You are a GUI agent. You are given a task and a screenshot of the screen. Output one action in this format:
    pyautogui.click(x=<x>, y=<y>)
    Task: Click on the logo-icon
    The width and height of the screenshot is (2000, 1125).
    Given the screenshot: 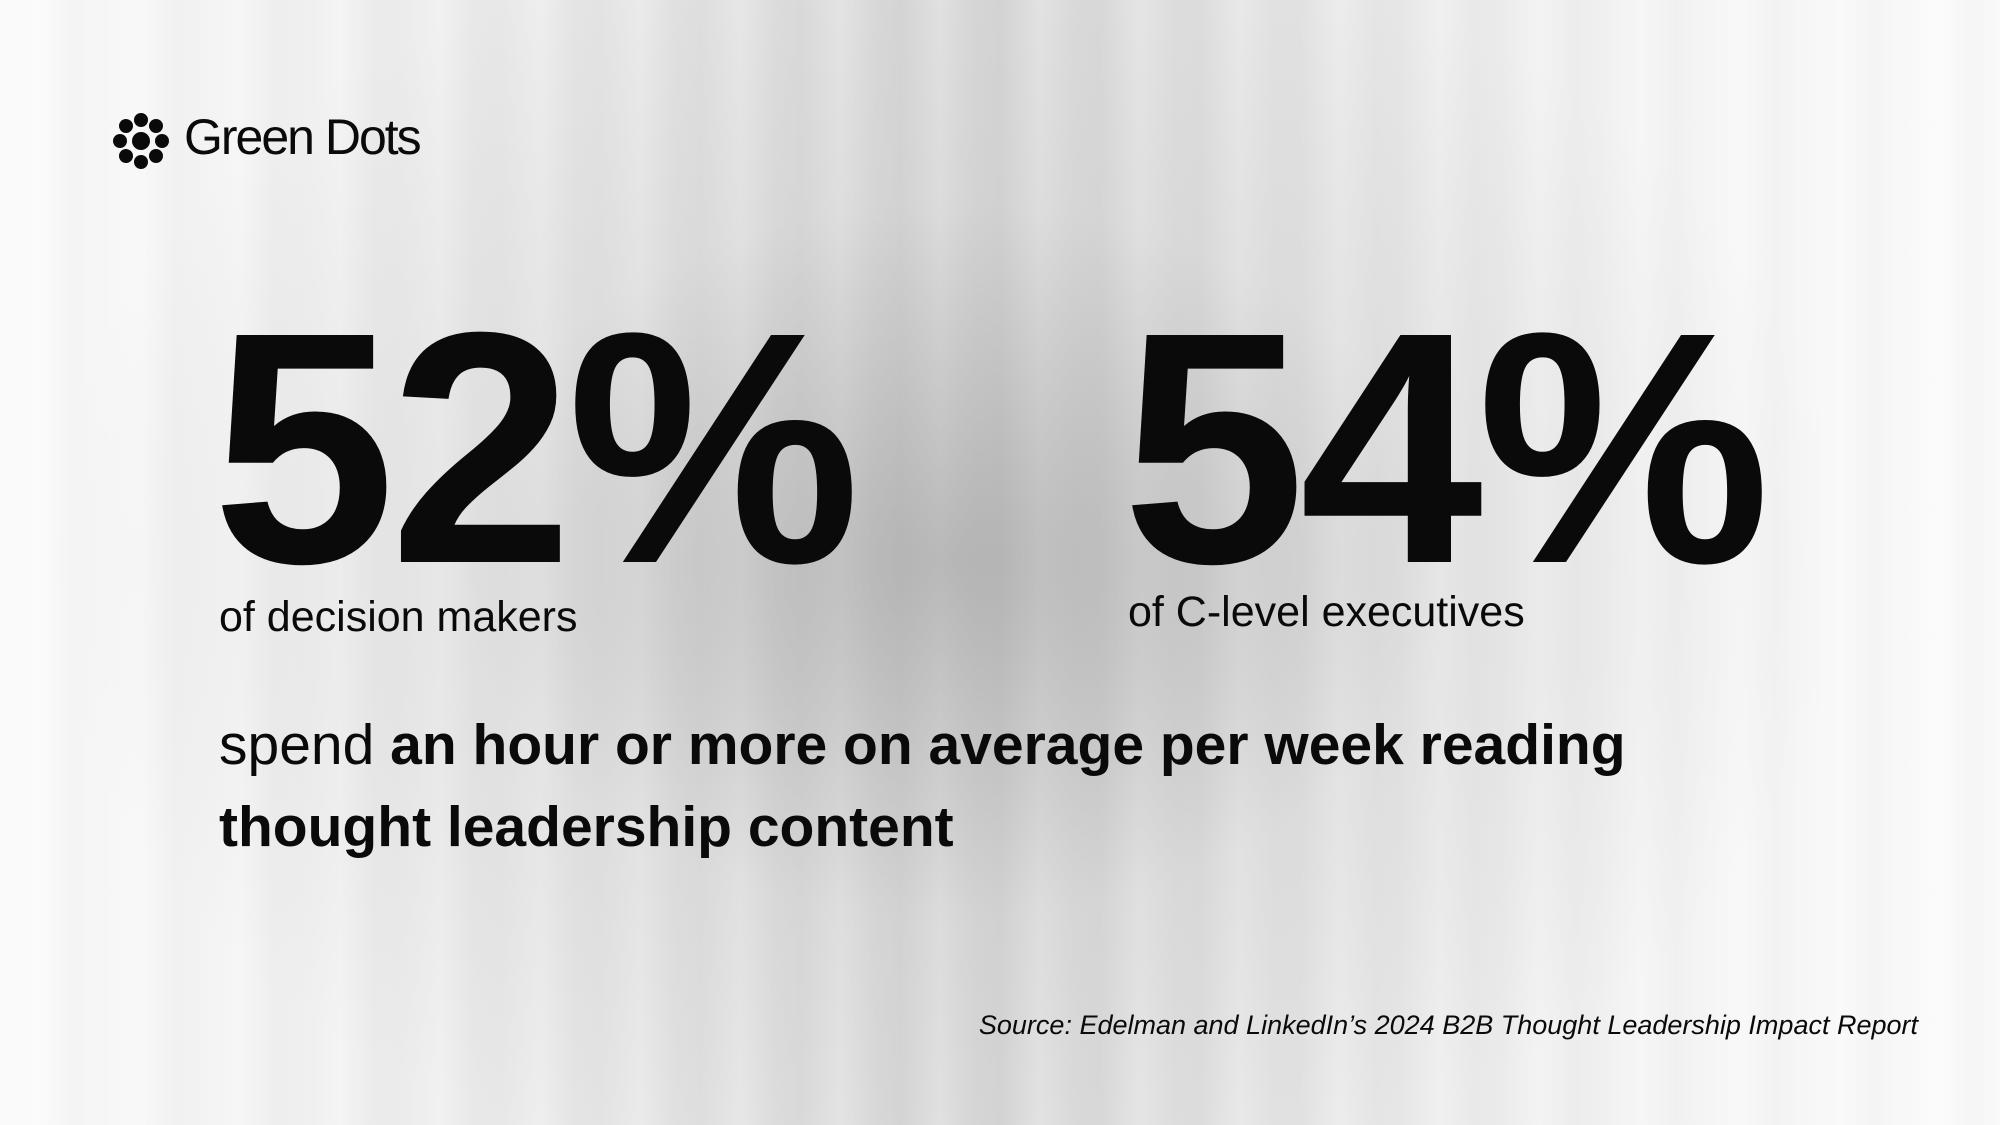 What is the action you would take?
    pyautogui.click(x=141, y=141)
    